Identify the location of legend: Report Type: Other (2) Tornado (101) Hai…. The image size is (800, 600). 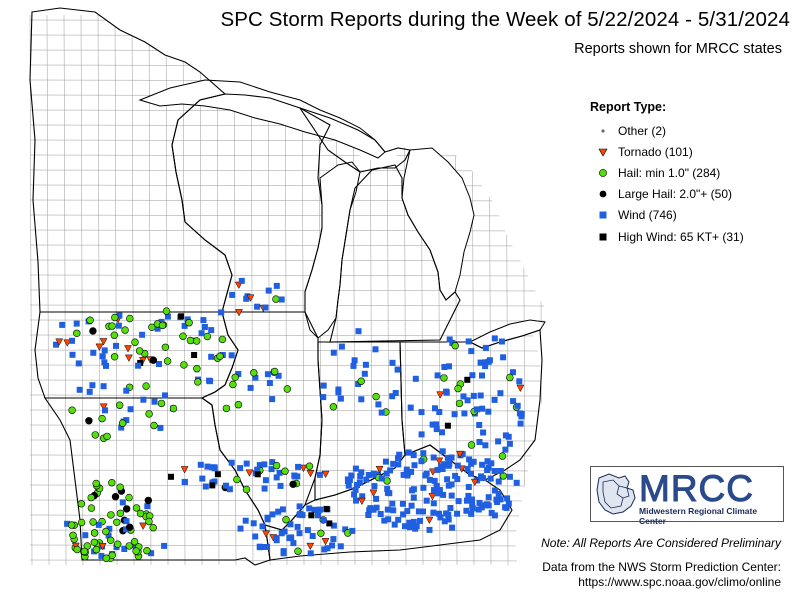
(667, 173).